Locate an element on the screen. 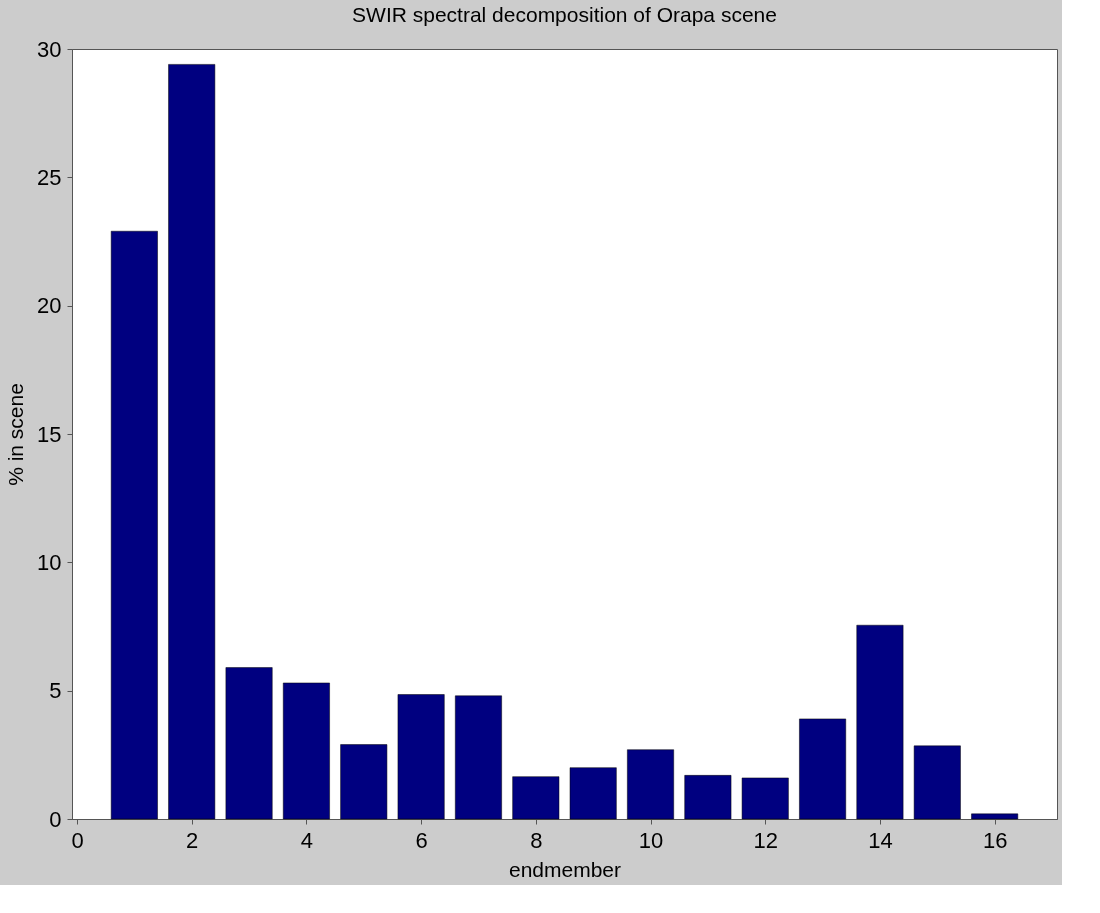  y-tick-label: 15 is located at coordinates (49, 434).